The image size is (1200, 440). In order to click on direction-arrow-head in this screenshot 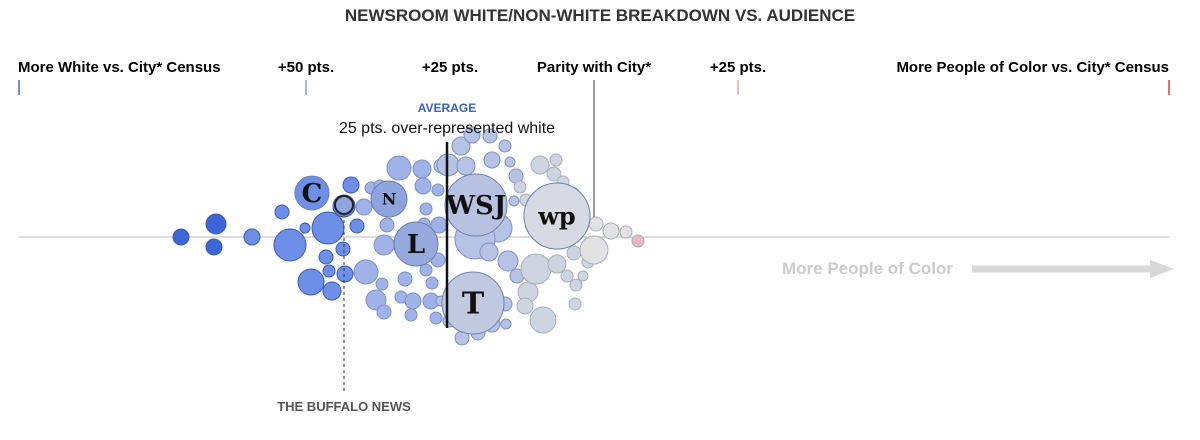, I will do `click(1162, 269)`.